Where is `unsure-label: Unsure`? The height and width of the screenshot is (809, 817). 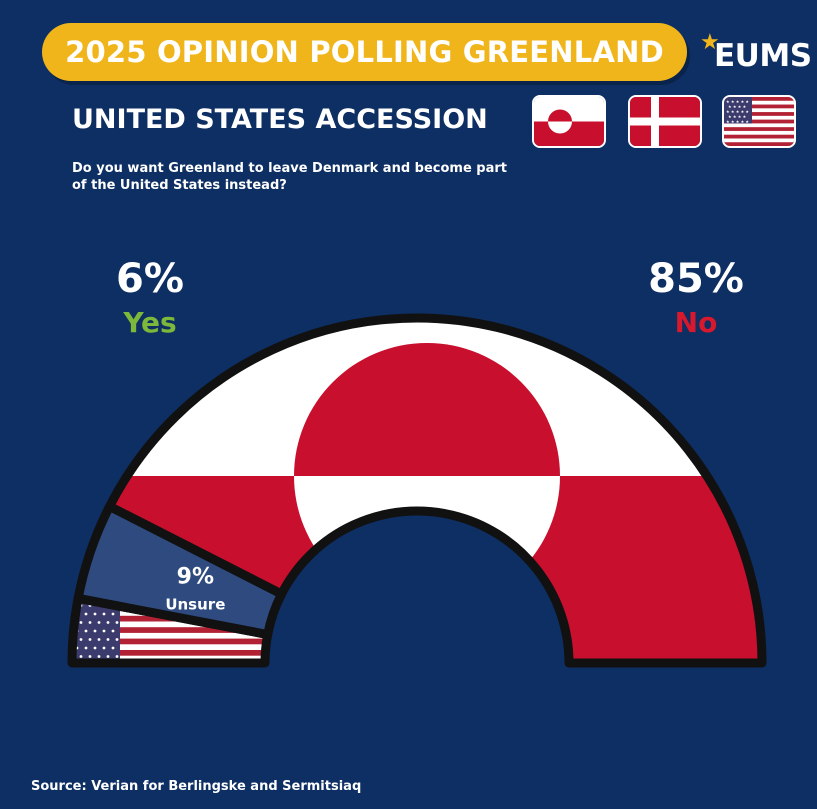
unsure-label: Unsure is located at coordinates (195, 605).